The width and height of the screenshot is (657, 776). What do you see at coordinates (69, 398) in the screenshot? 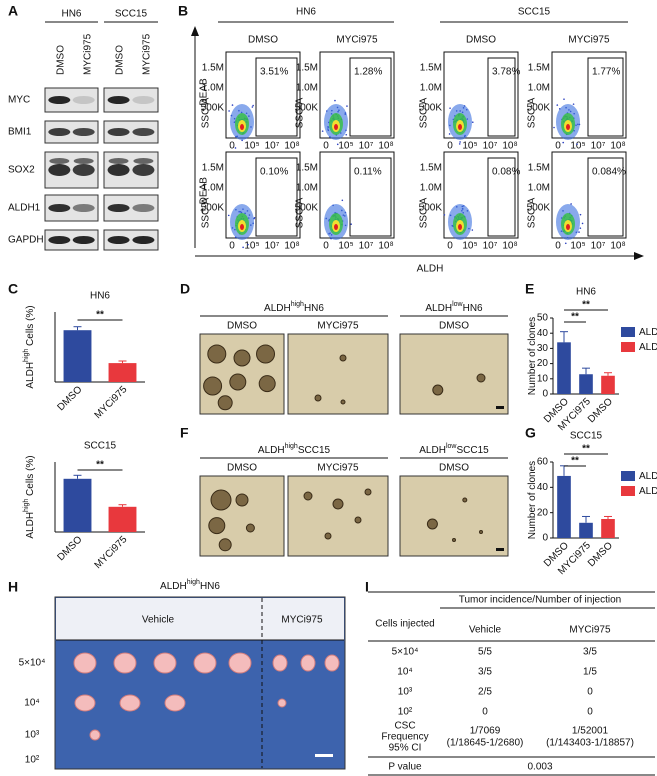
I see `x-tick-label: DMSO` at bounding box center [69, 398].